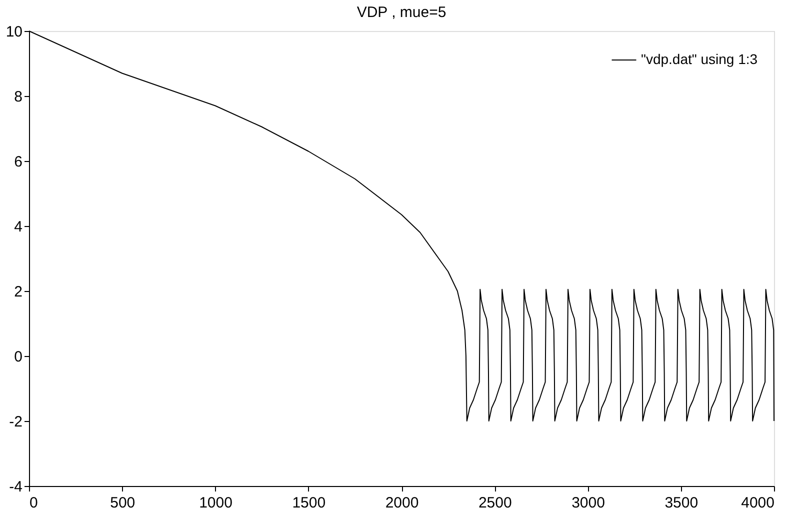 Image resolution: width=795 pixels, height=515 pixels. I want to click on y-tick-label: 6, so click(18, 162).